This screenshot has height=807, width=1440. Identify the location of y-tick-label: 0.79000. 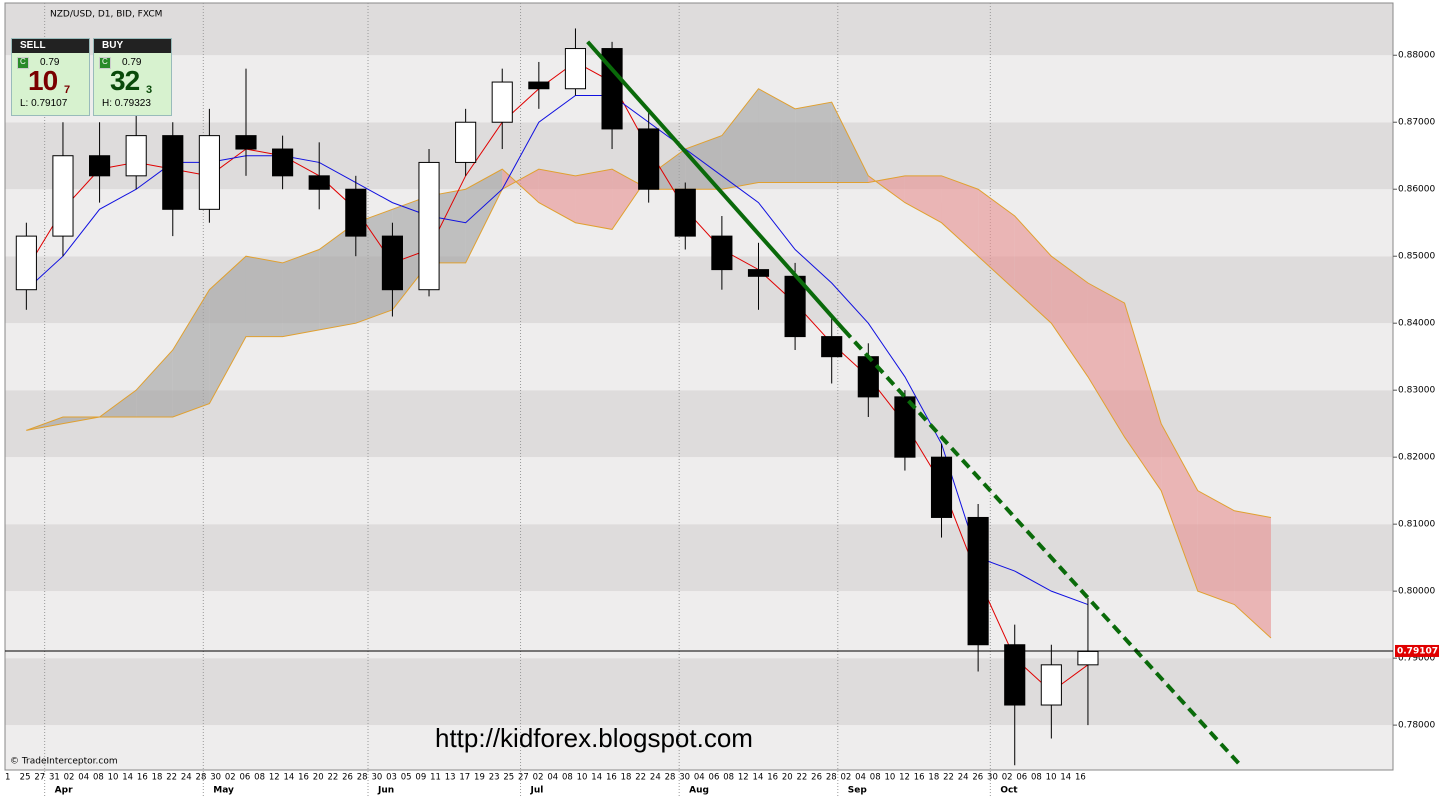
(1416, 659).